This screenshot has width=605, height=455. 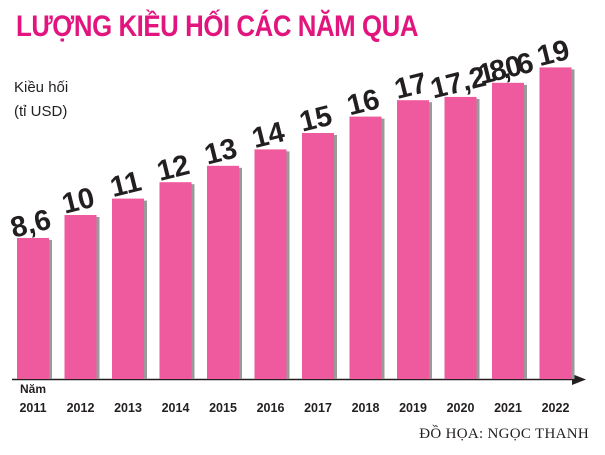 What do you see at coordinates (413, 239) in the screenshot?
I see `bar-2019` at bounding box center [413, 239].